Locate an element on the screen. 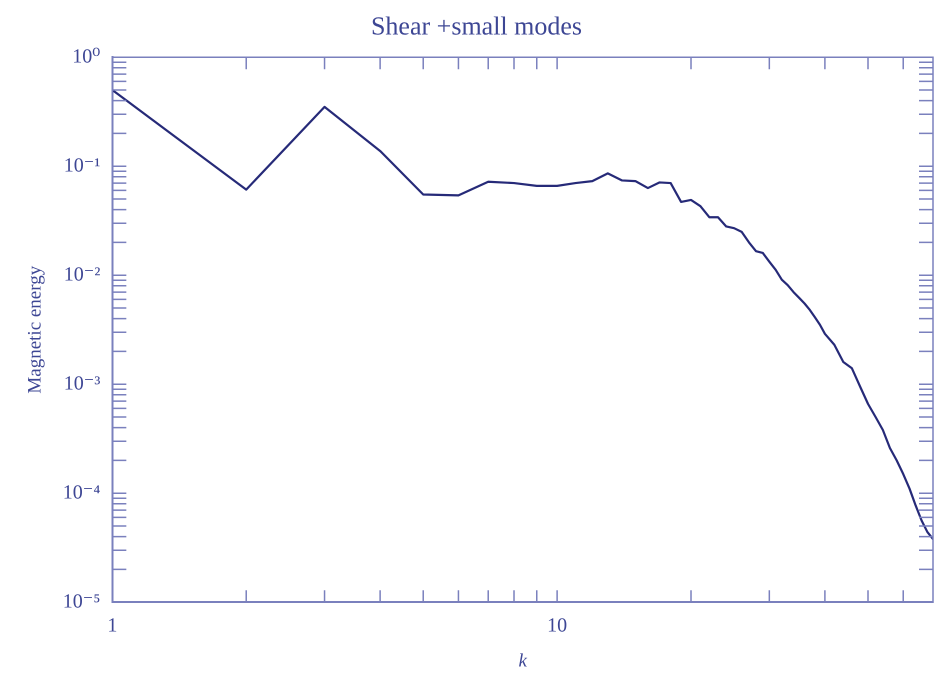 The width and height of the screenshot is (937, 679). chart-title: Shear +small modes is located at coordinates (476, 25).